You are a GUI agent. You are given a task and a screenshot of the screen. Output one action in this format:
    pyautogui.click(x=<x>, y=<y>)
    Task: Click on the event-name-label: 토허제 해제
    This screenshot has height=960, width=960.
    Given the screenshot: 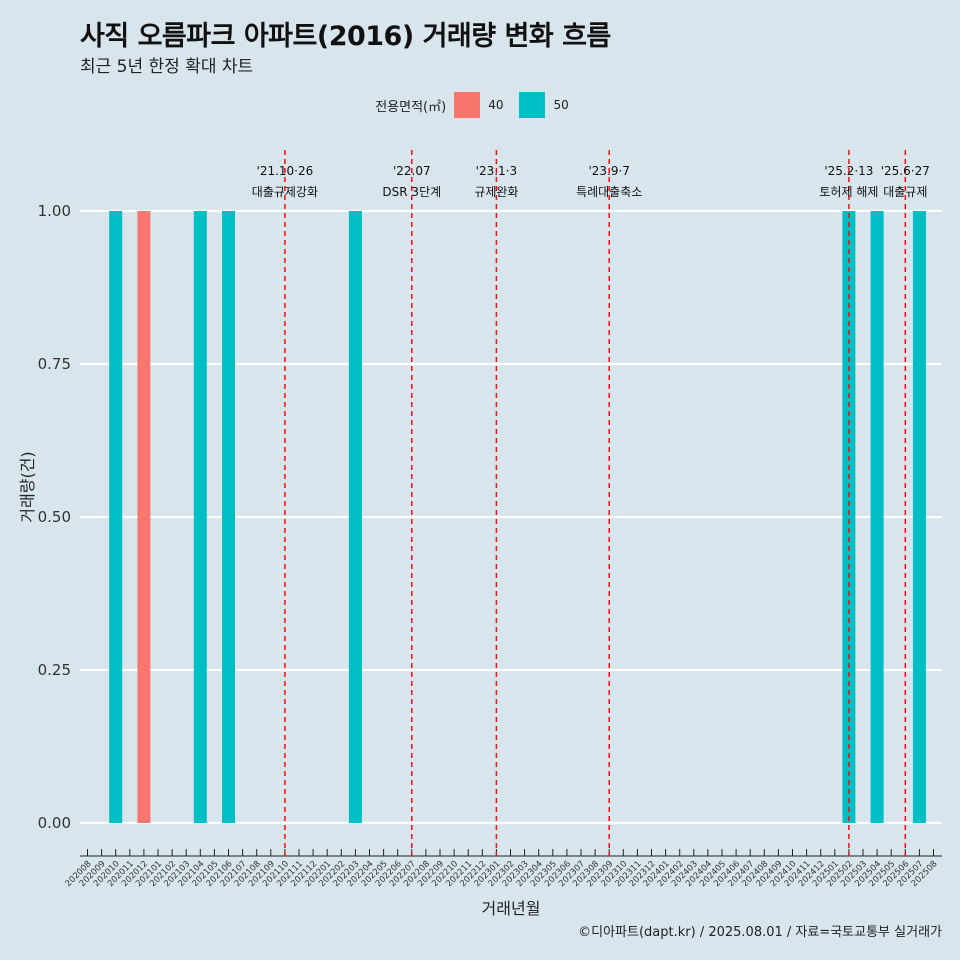 What is the action you would take?
    pyautogui.click(x=848, y=192)
    